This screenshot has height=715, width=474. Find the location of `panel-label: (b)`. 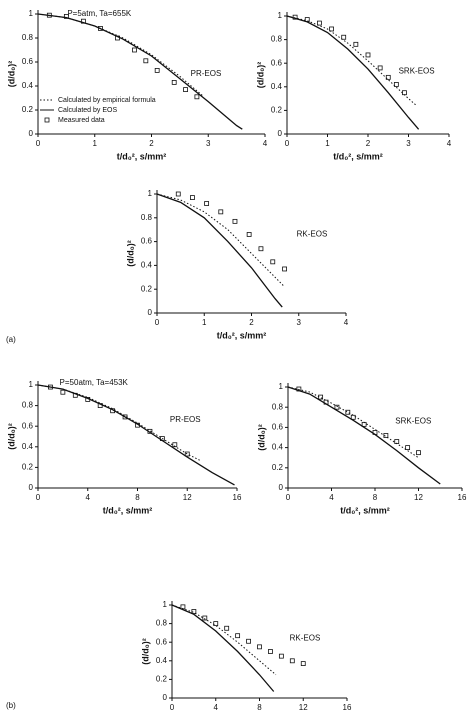

panel-label: (b) is located at coordinates (11, 705).